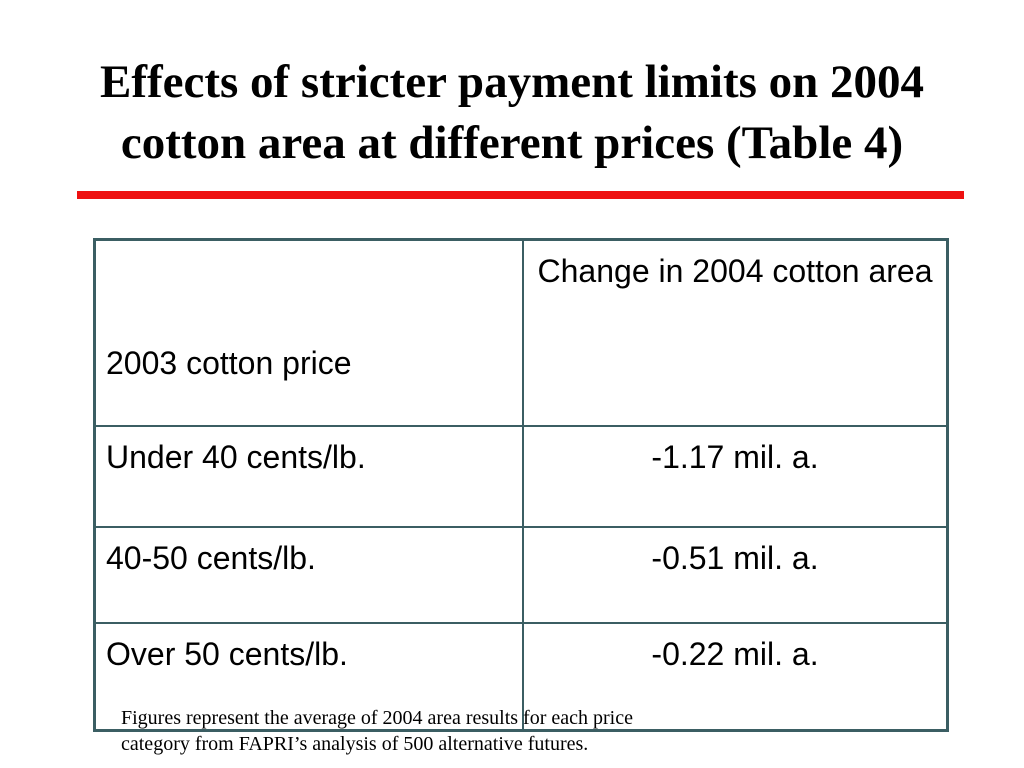 This screenshot has width=1024, height=768. I want to click on header-cell-change: Change in 2004 cotton area, so click(735, 332).